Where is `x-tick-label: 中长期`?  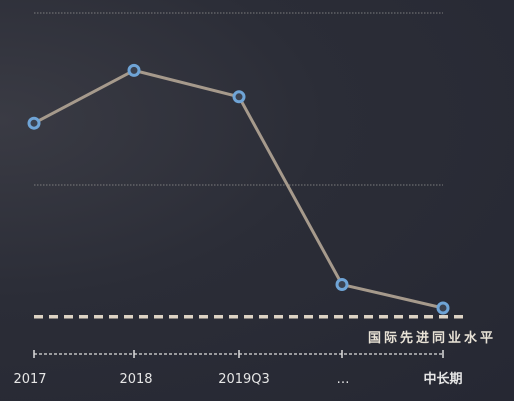
x-tick-label: 中长期 is located at coordinates (442, 379).